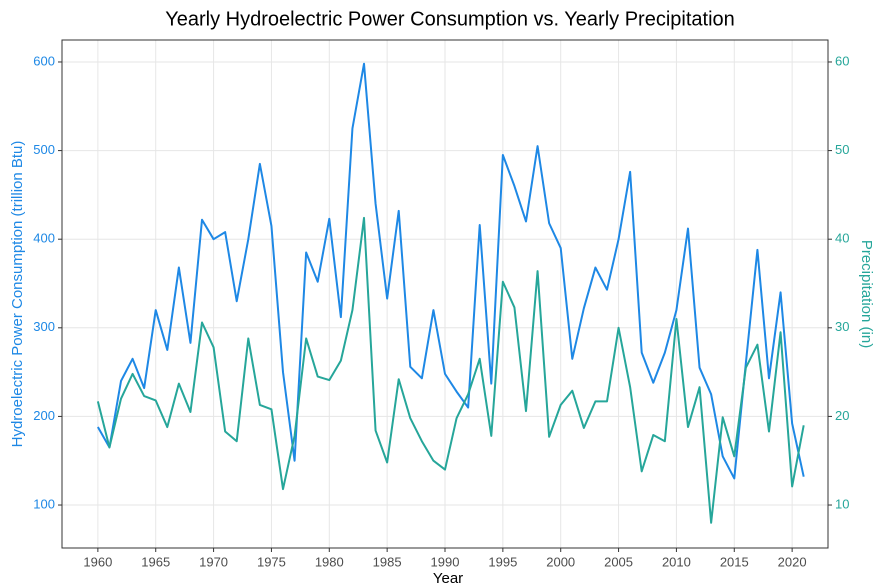  I want to click on x-axis-label: Year, so click(448, 578).